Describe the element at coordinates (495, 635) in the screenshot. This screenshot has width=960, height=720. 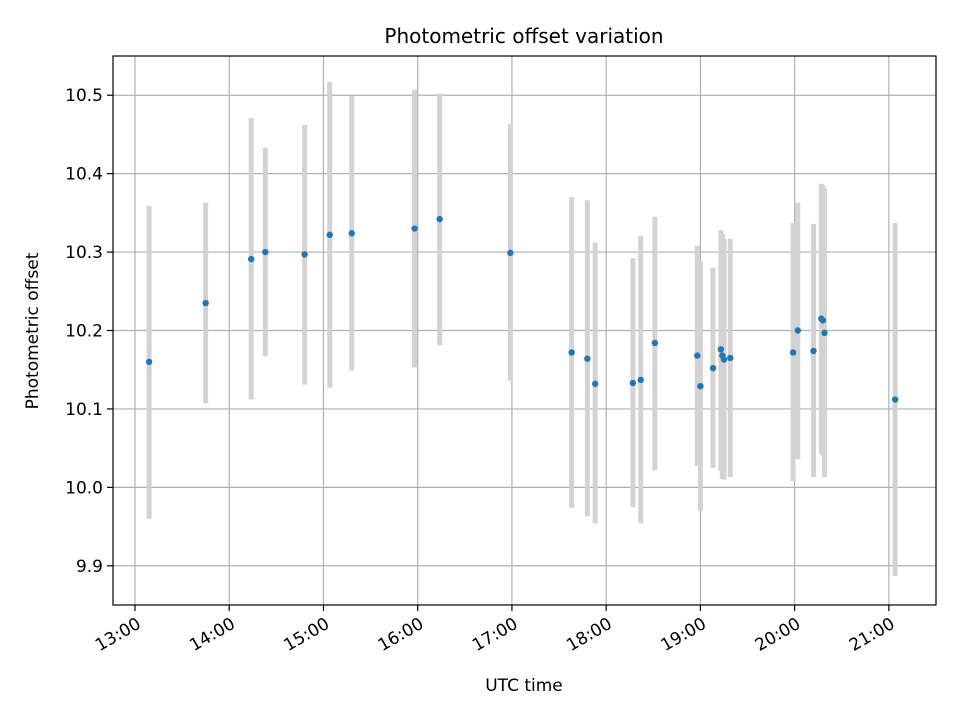
I see `x-tick-label: 17:00` at that location.